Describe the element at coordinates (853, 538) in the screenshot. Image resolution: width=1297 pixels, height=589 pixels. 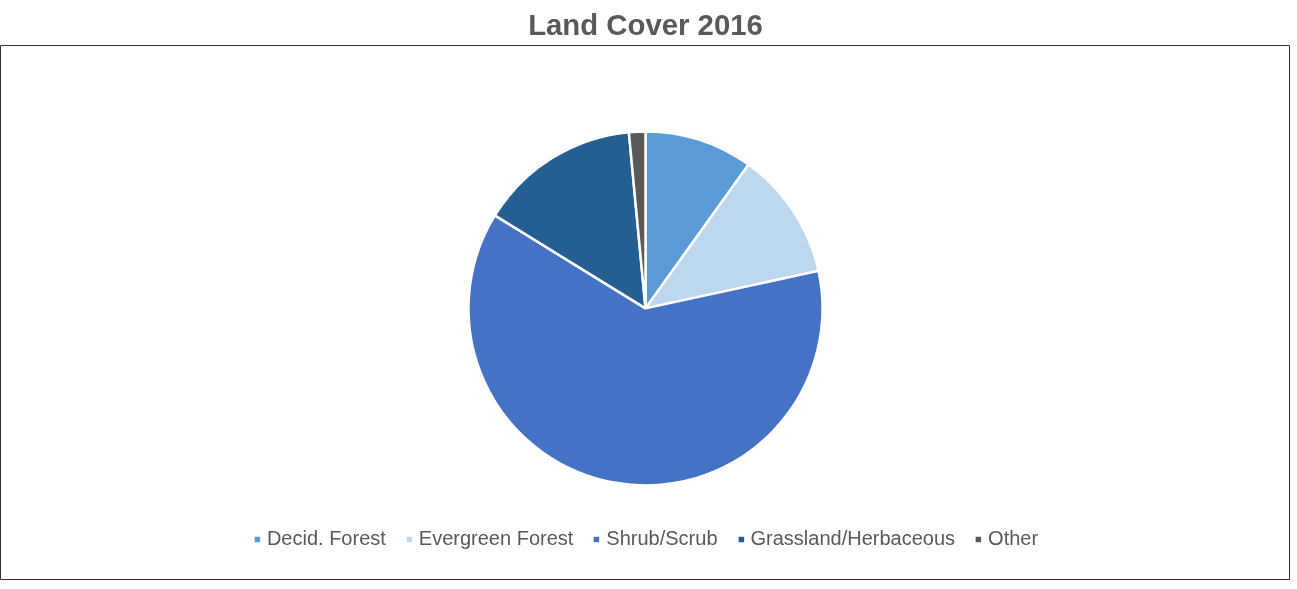
I see `legend-label: Grassland/Herbaceous` at that location.